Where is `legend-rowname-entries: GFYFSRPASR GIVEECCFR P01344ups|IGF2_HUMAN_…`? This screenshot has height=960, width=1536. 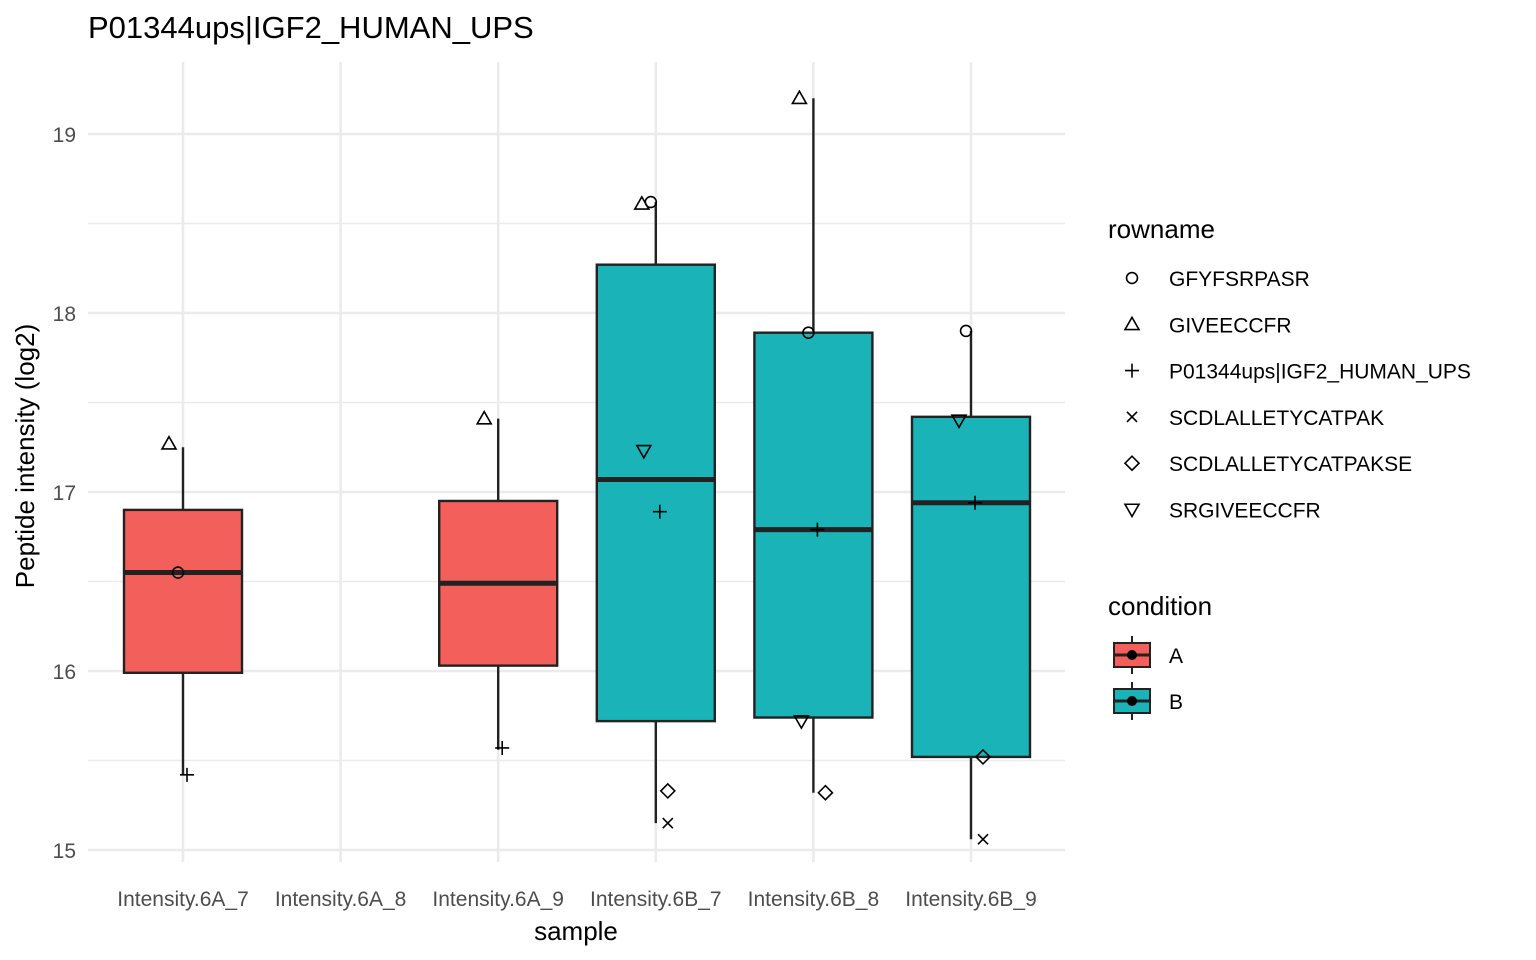
legend-rowname-entries: GFYFSRPASR GIVEECCFR P01344ups|IGF2_HUMAN_… is located at coordinates (1297, 395).